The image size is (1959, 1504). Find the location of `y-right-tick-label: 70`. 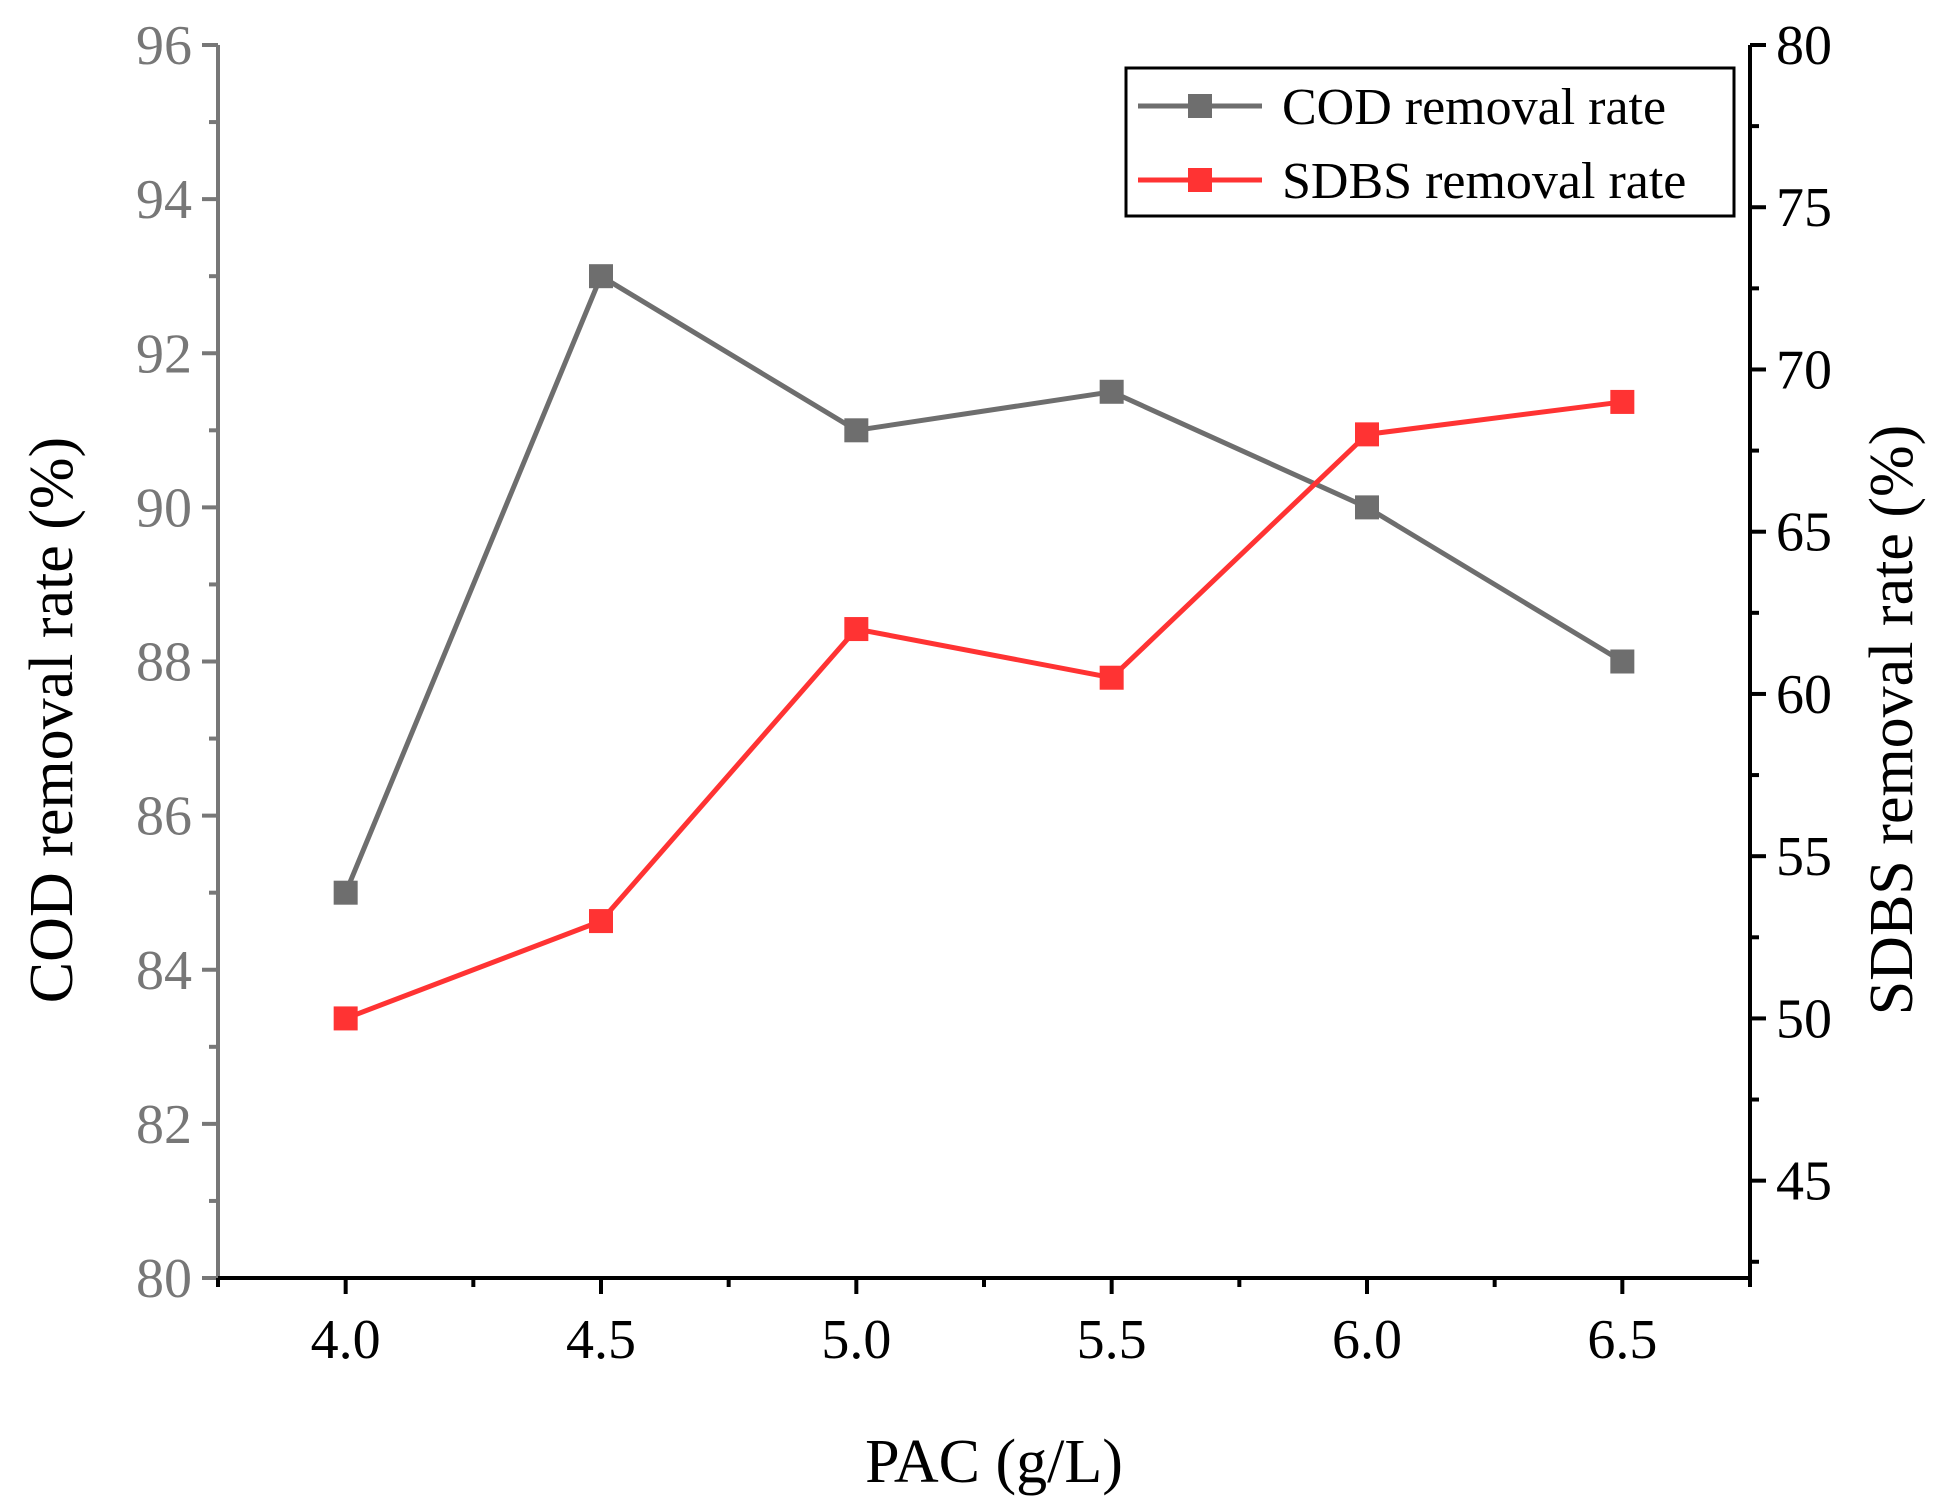

y-right-tick-label: 70 is located at coordinates (1804, 370).